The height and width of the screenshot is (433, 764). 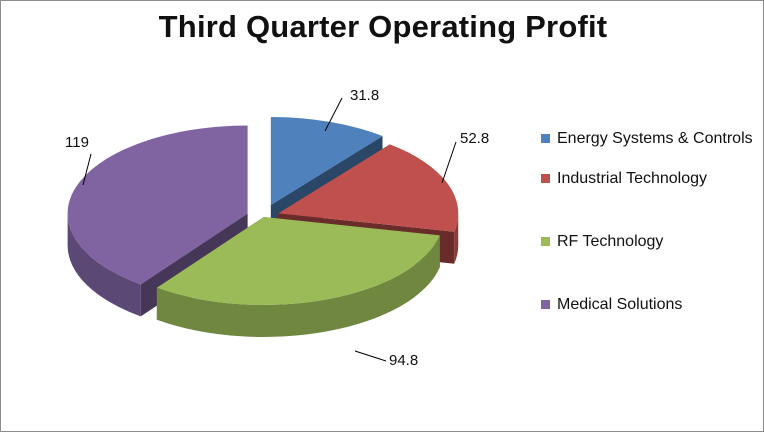 I want to click on pie-slice-rf-technology, so click(x=298, y=276).